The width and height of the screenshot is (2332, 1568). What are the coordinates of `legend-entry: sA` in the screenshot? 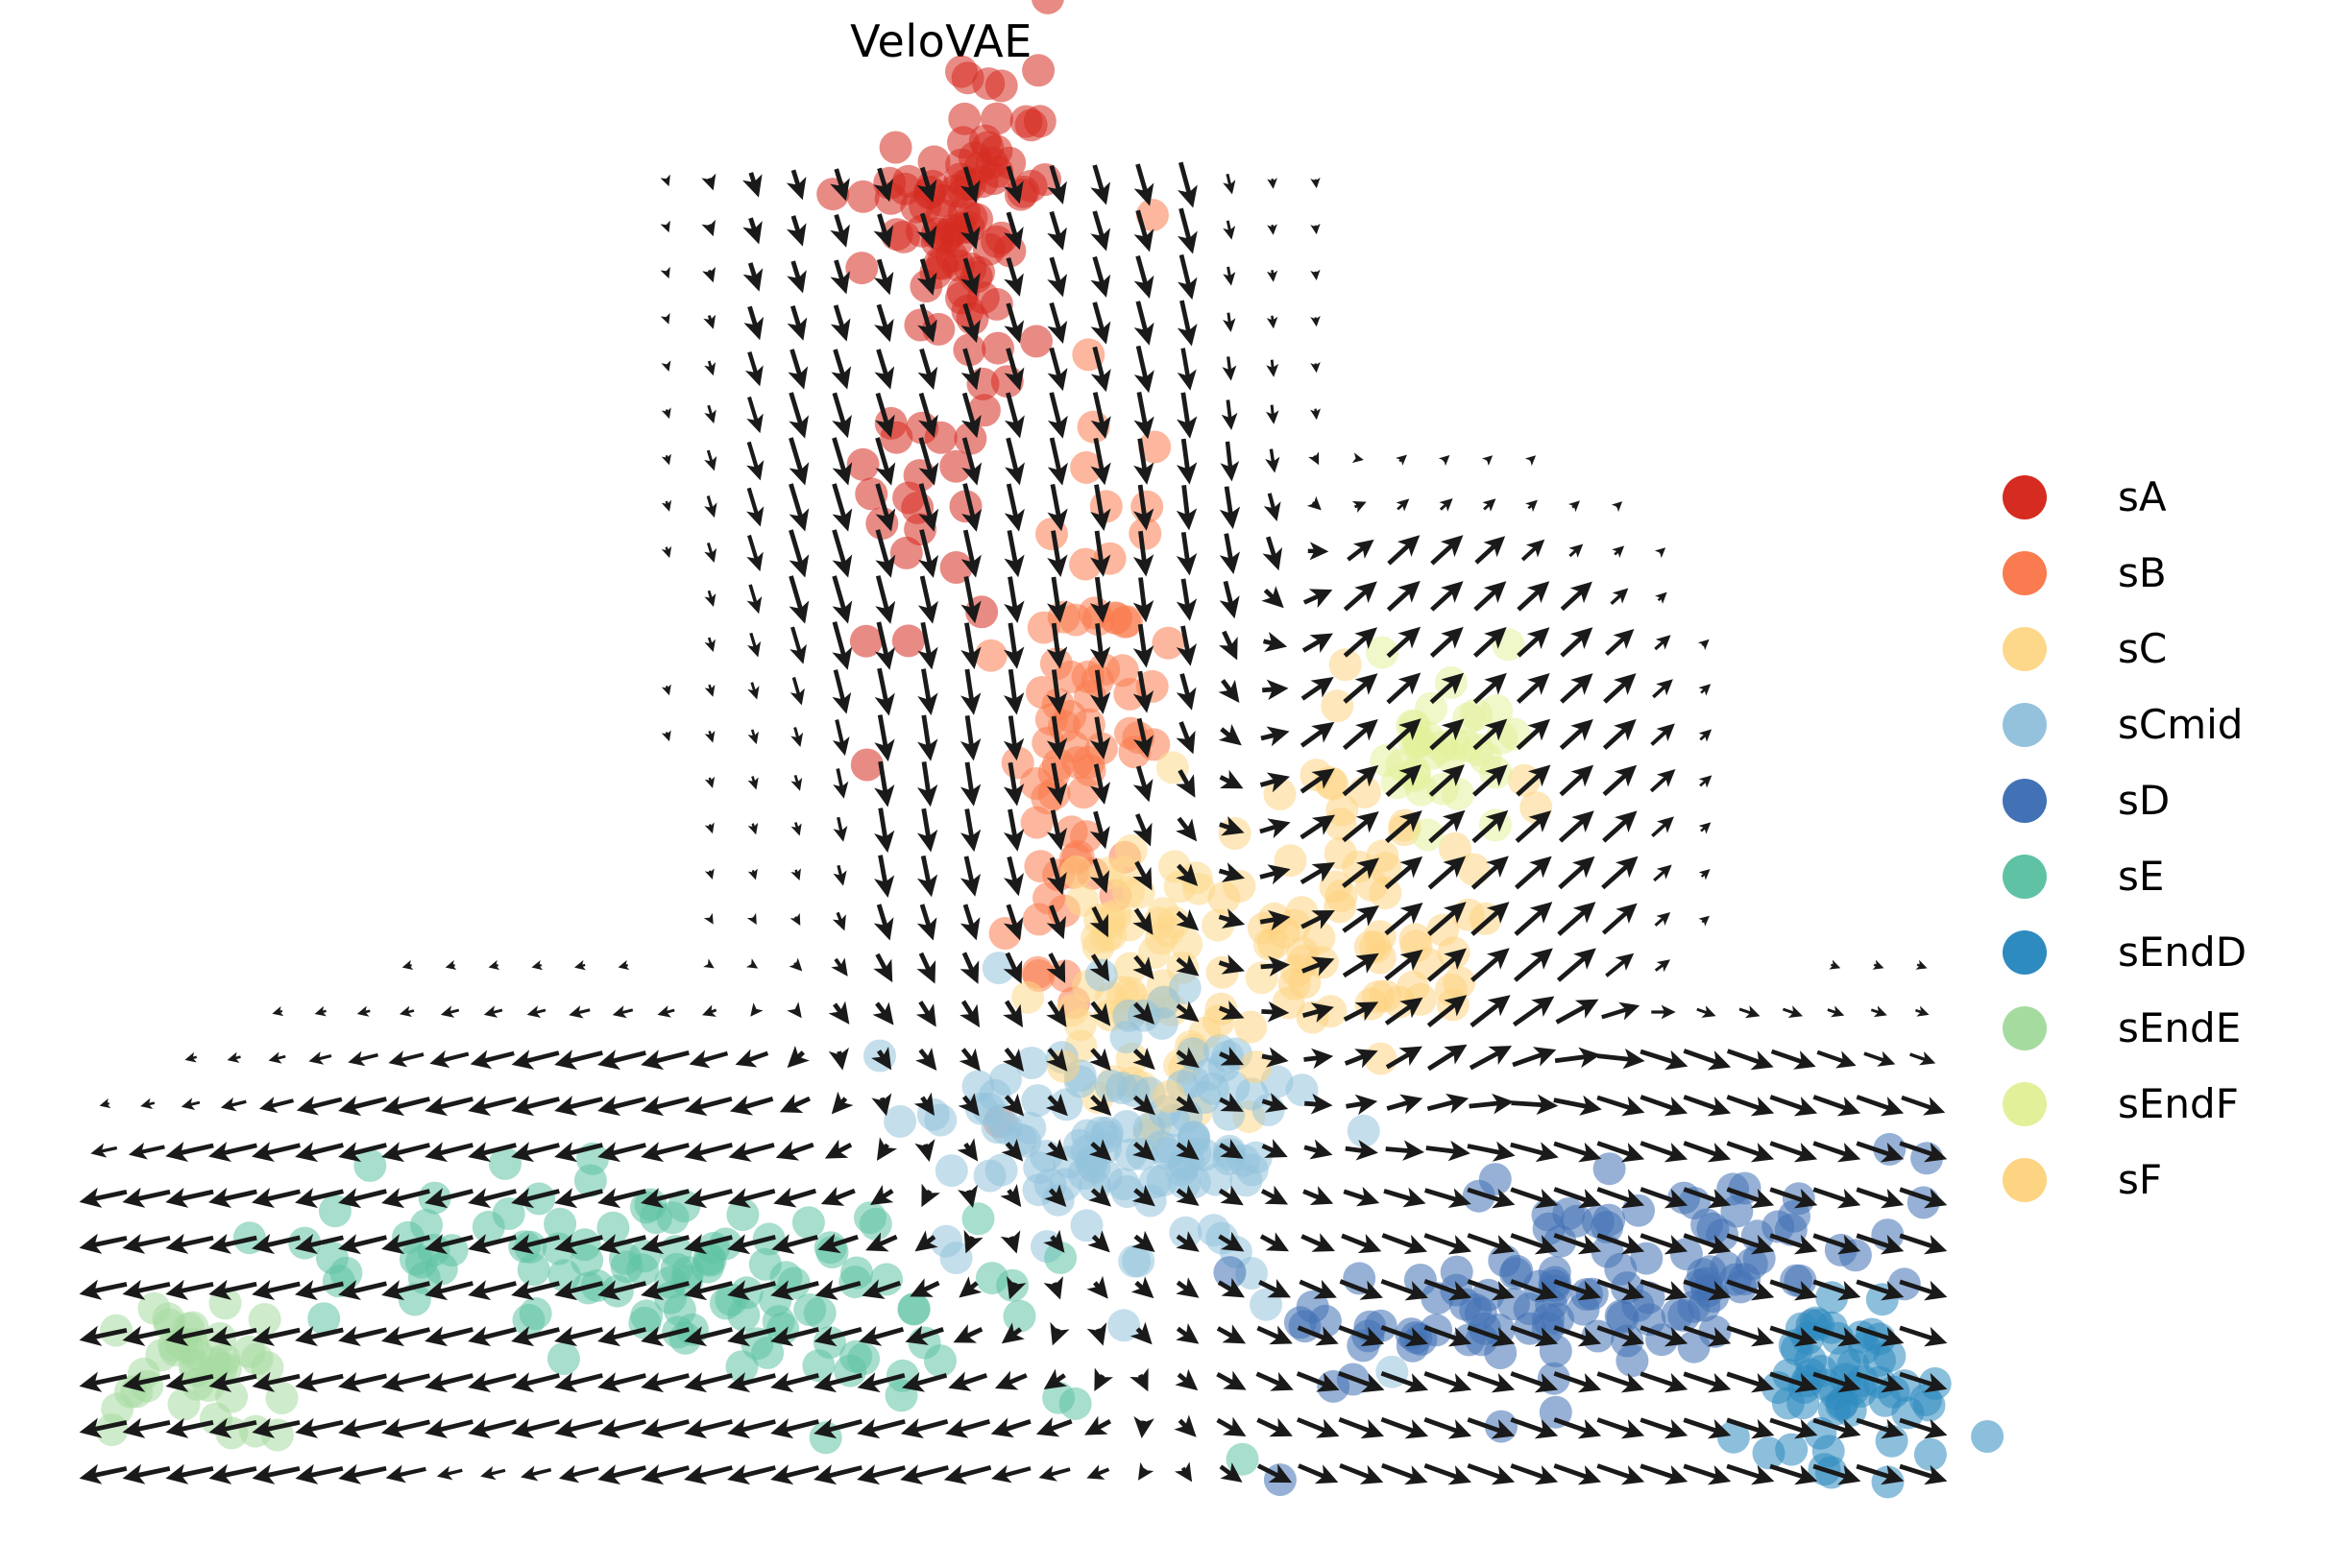 It's located at (2166, 497).